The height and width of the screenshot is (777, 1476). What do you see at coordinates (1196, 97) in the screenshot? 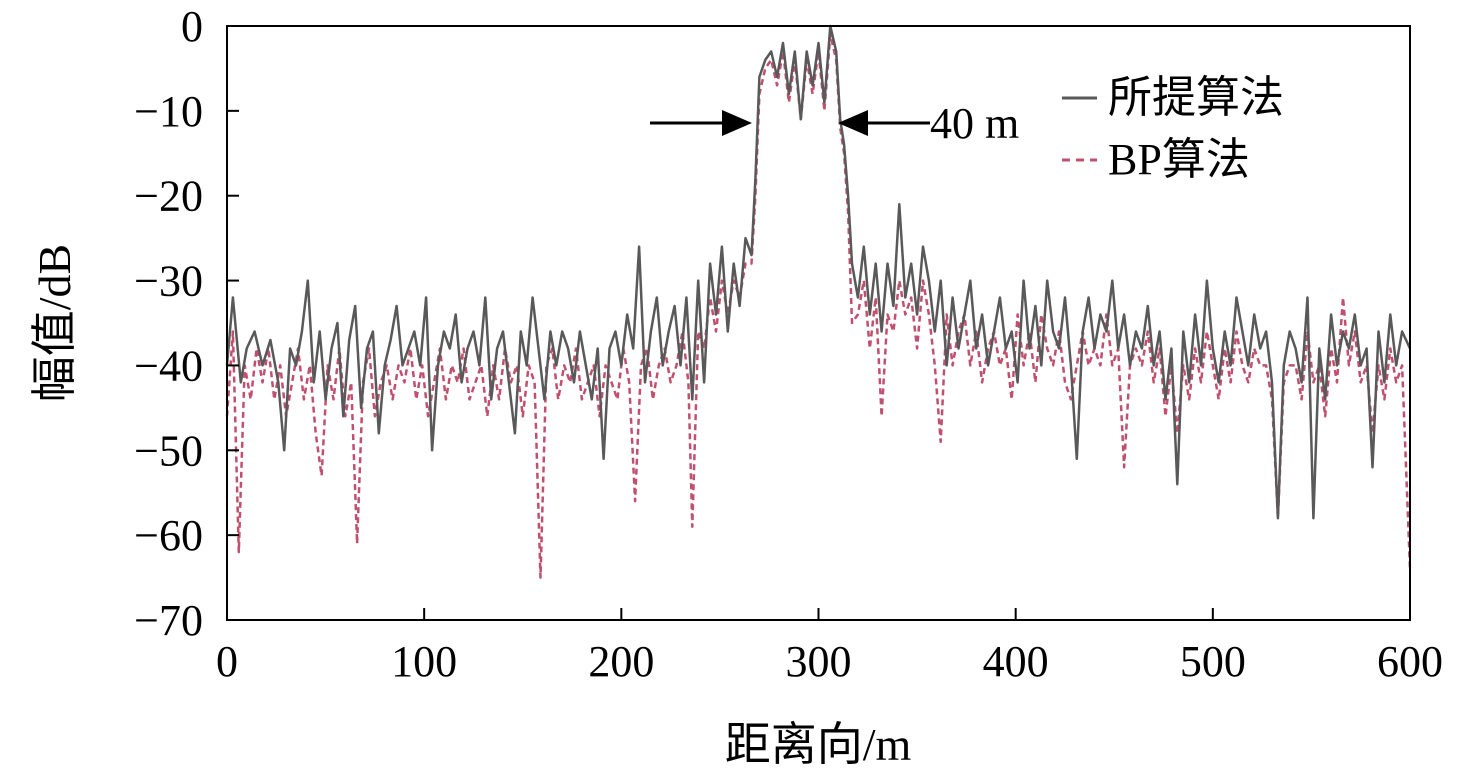
I see `legend-label-proposed: 所提算法` at bounding box center [1196, 97].